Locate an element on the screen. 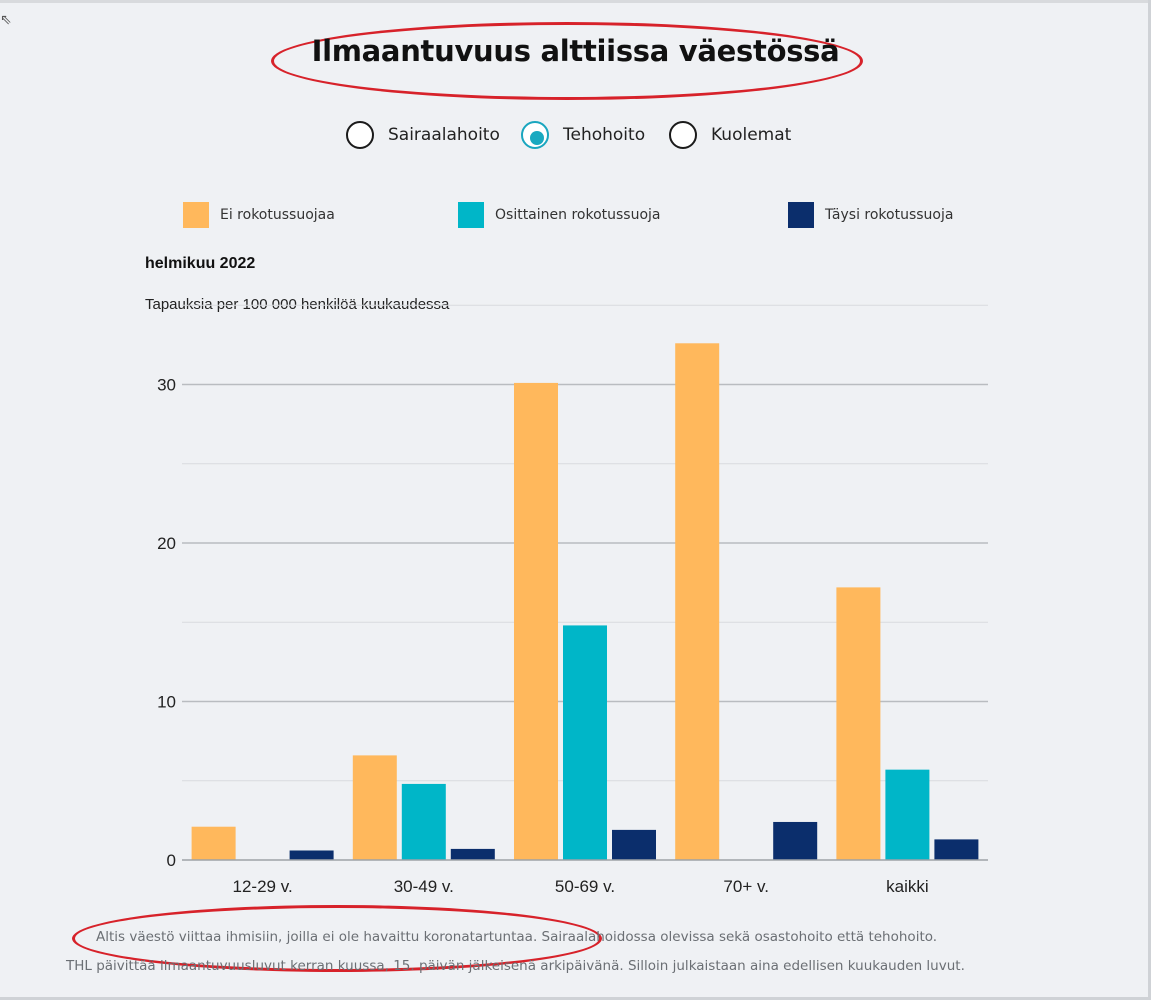  window-right-border is located at coordinates (1149, 500).